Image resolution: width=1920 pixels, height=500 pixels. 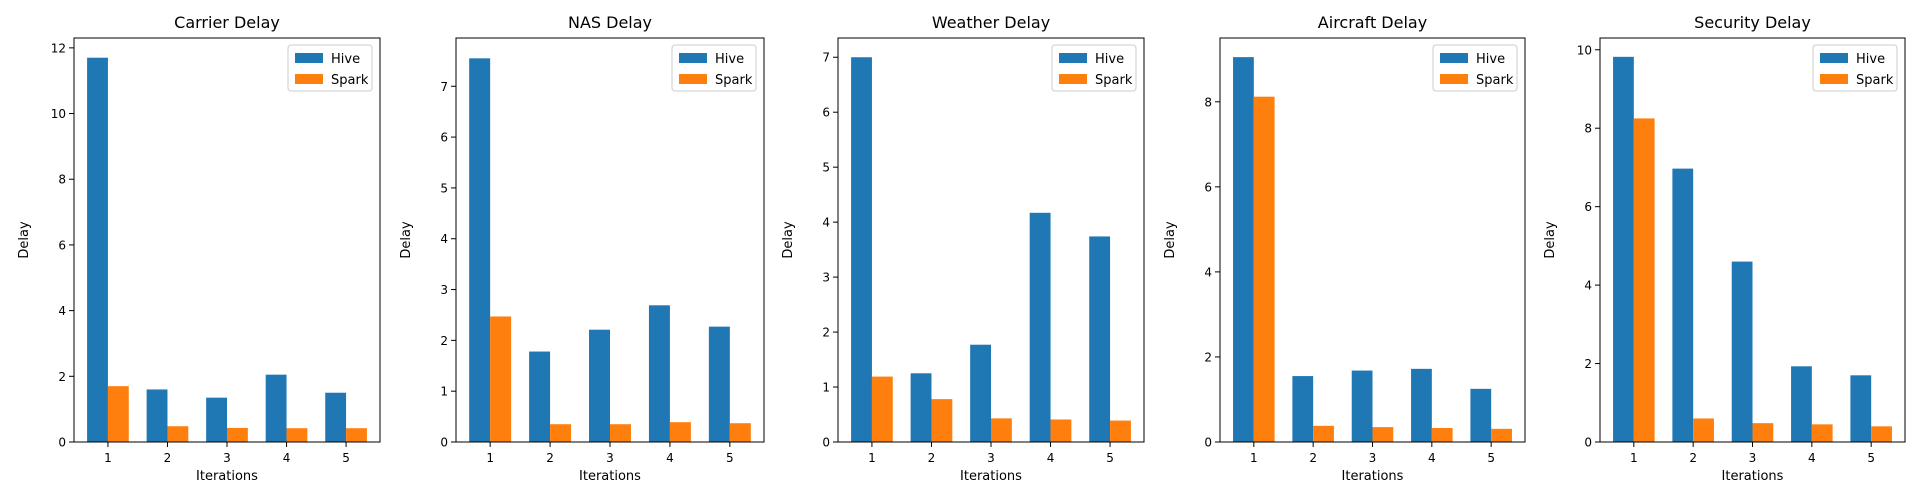 I want to click on chart-title: Security Delay, so click(x=1752, y=22).